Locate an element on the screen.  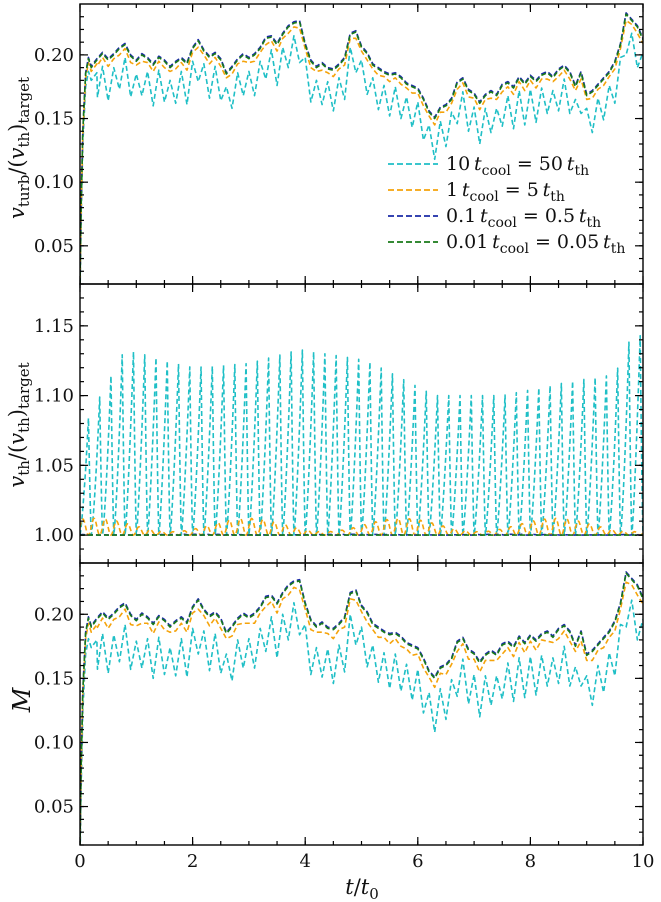
legend-entry-tcool-0p1: 0.1 tcool = 0.5 tth is located at coordinates (494, 218).